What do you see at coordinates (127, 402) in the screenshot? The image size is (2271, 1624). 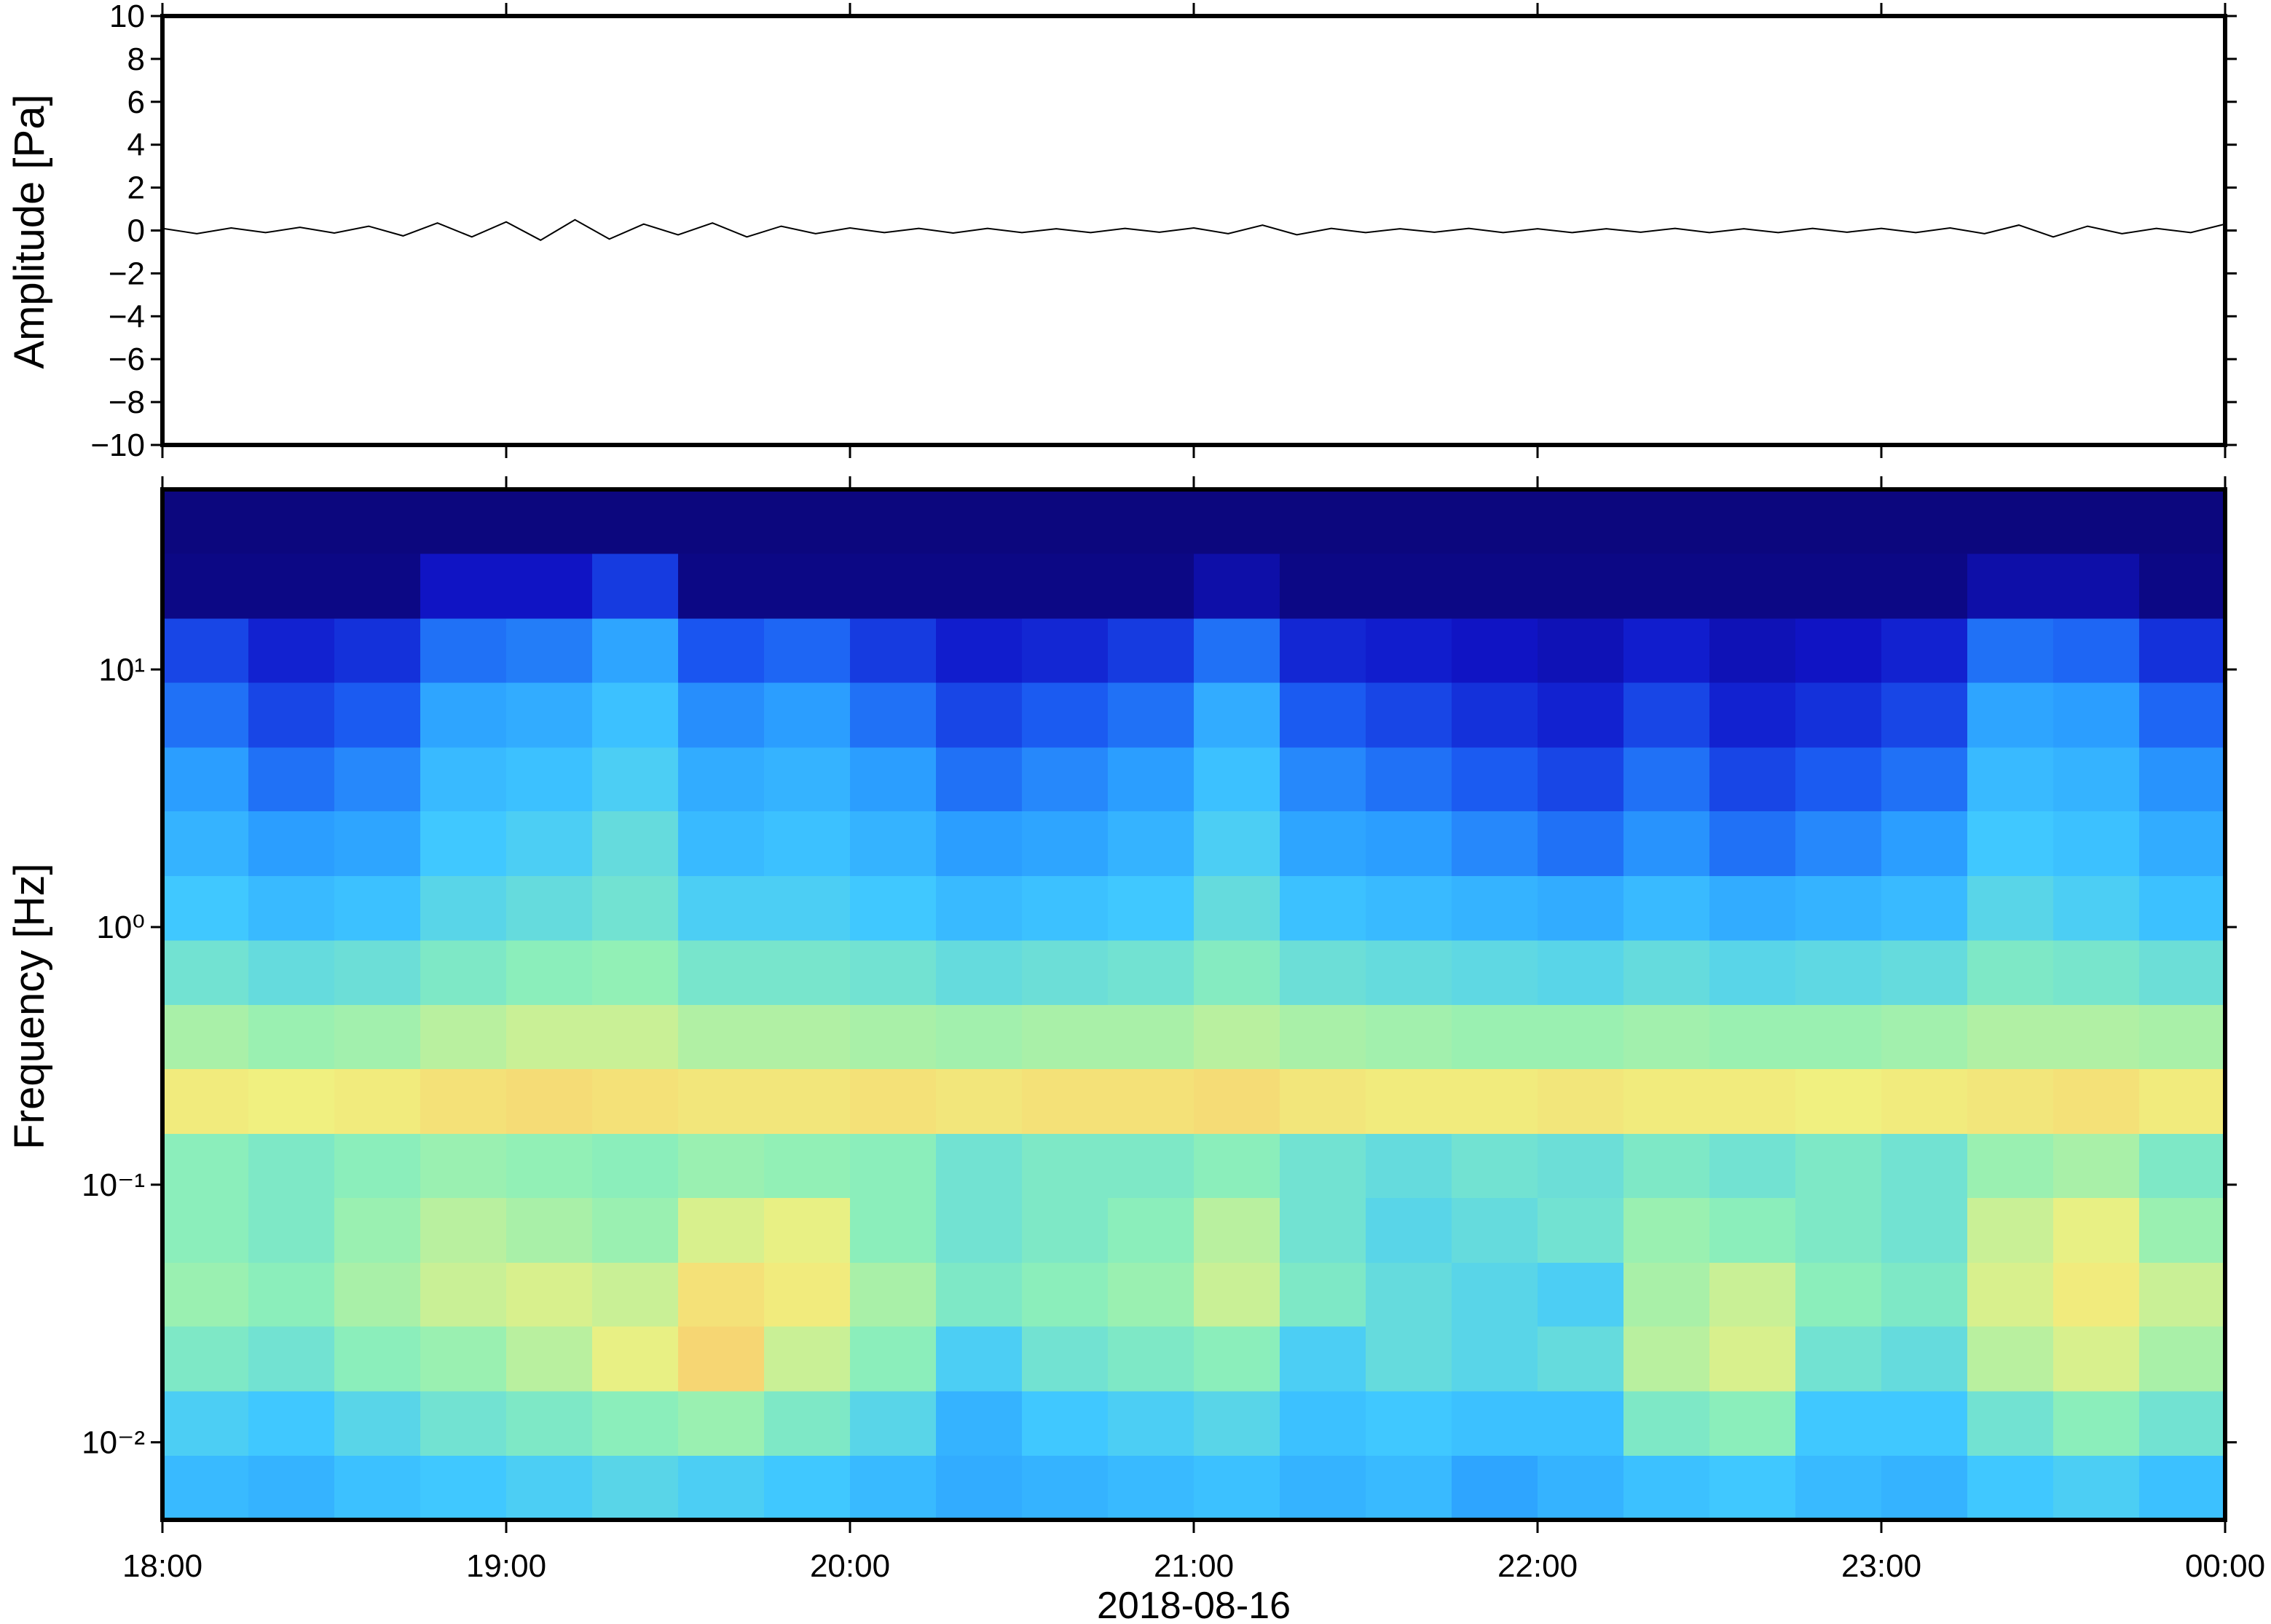 I see `y-tick-label: −8` at bounding box center [127, 402].